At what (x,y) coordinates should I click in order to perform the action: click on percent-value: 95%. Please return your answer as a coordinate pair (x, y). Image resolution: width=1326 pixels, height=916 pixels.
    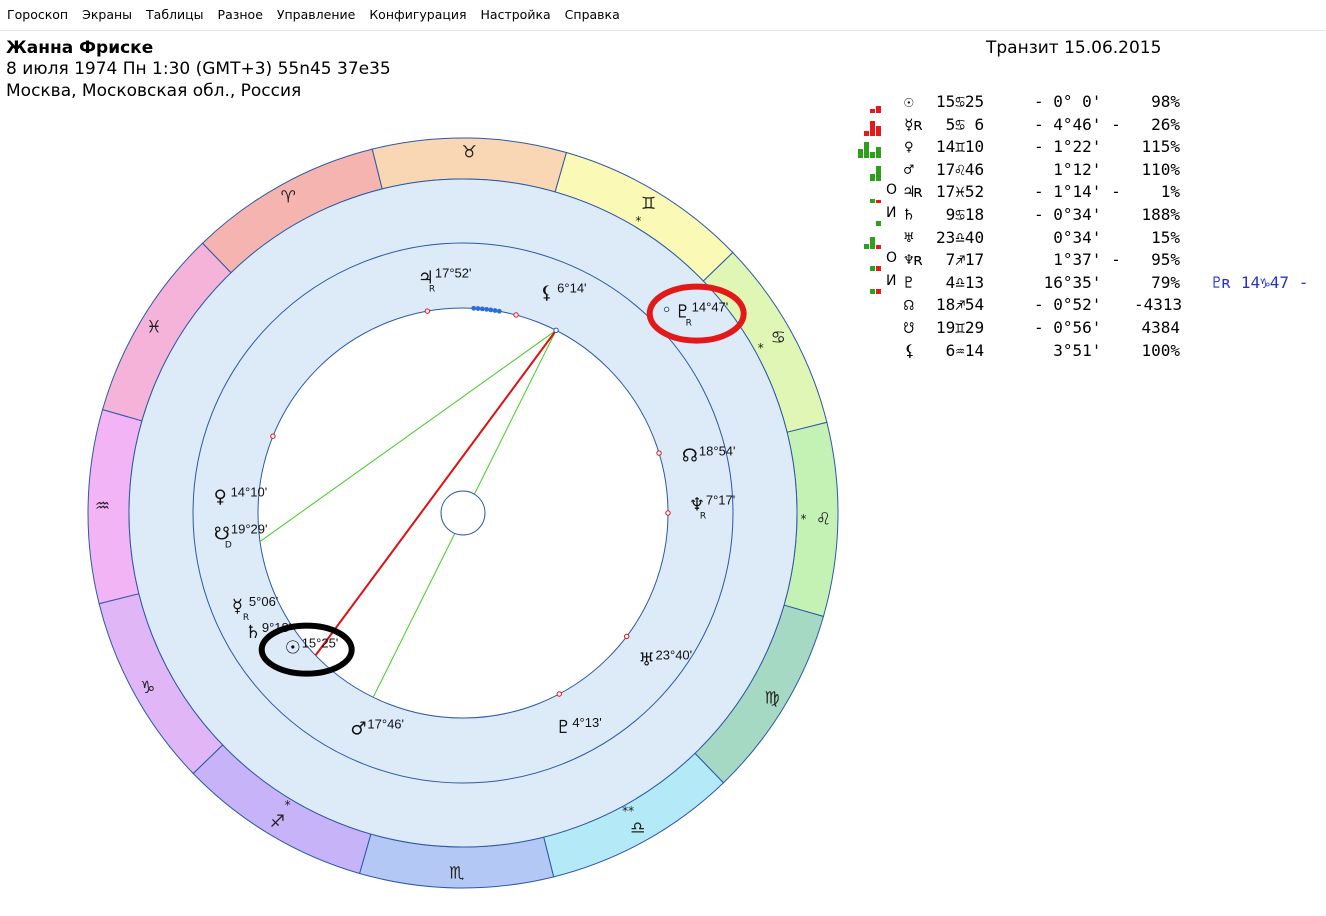
    Looking at the image, I should click on (1165, 260).